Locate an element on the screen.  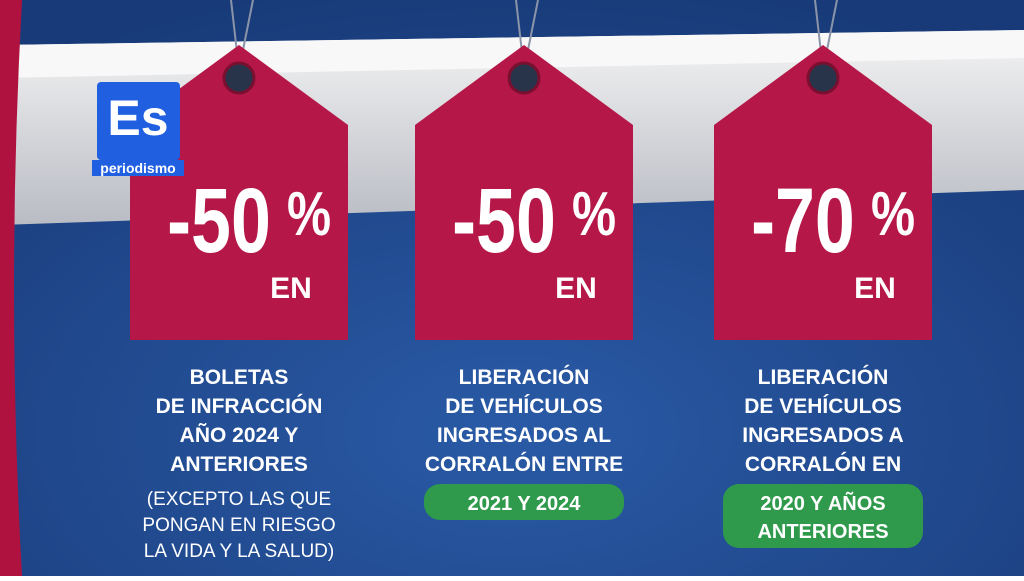
description-line: INGRESADOS AL is located at coordinates (524, 435).